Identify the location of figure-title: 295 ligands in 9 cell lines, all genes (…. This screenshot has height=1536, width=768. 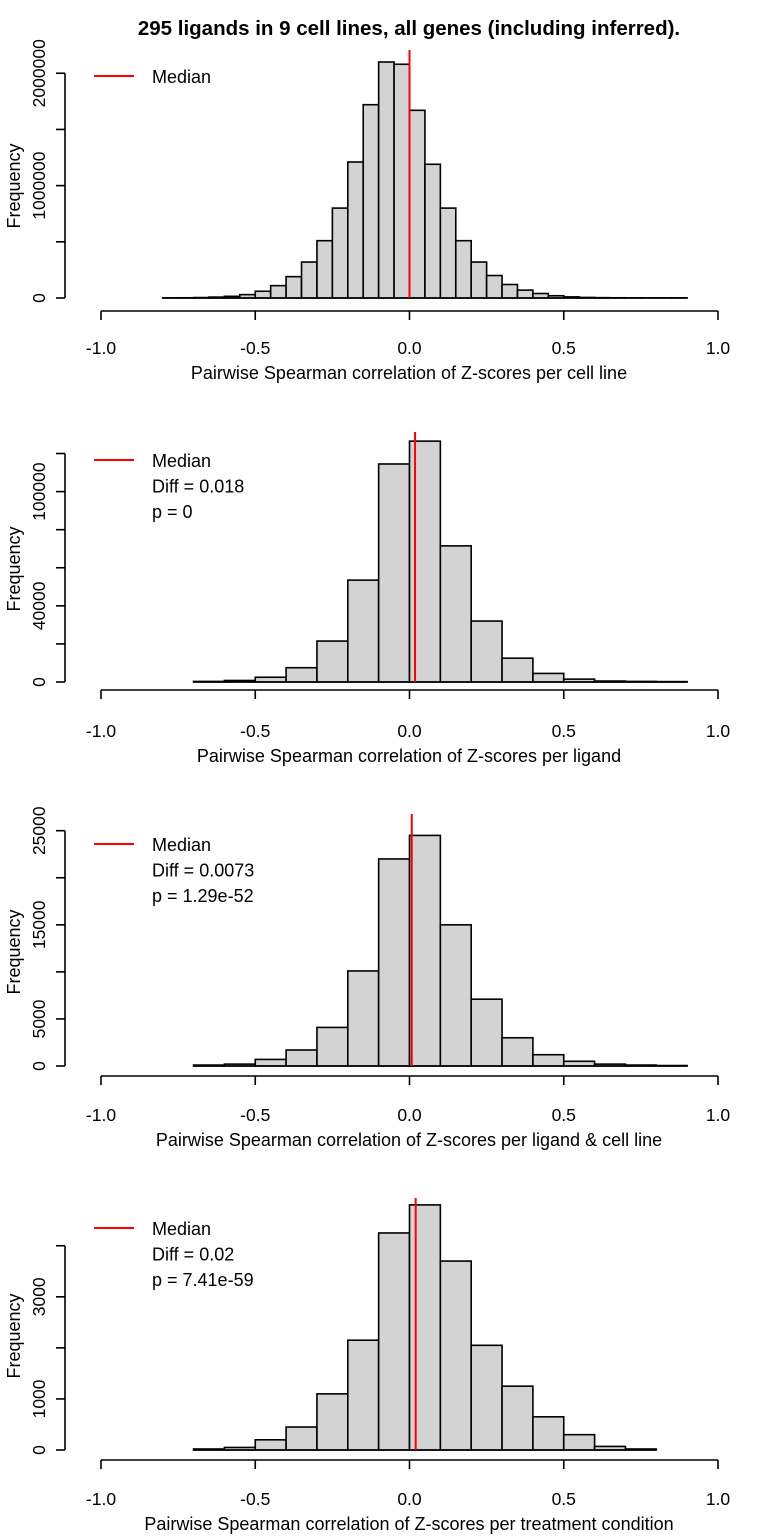
(409, 28).